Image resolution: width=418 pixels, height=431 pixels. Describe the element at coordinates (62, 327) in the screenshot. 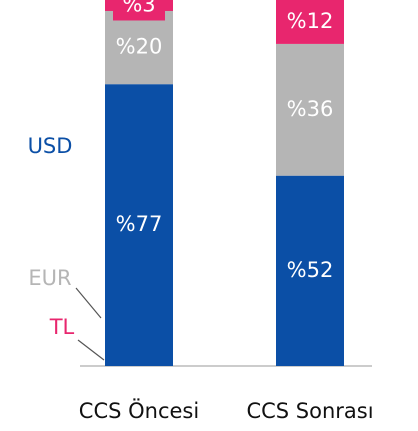

I see `legend-label: TL` at that location.